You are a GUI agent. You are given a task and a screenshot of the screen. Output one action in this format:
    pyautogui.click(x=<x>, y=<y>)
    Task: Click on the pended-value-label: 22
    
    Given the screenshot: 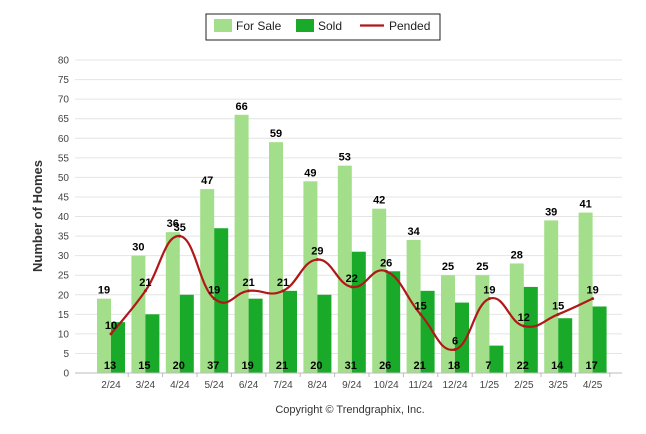 What is the action you would take?
    pyautogui.click(x=352, y=279)
    